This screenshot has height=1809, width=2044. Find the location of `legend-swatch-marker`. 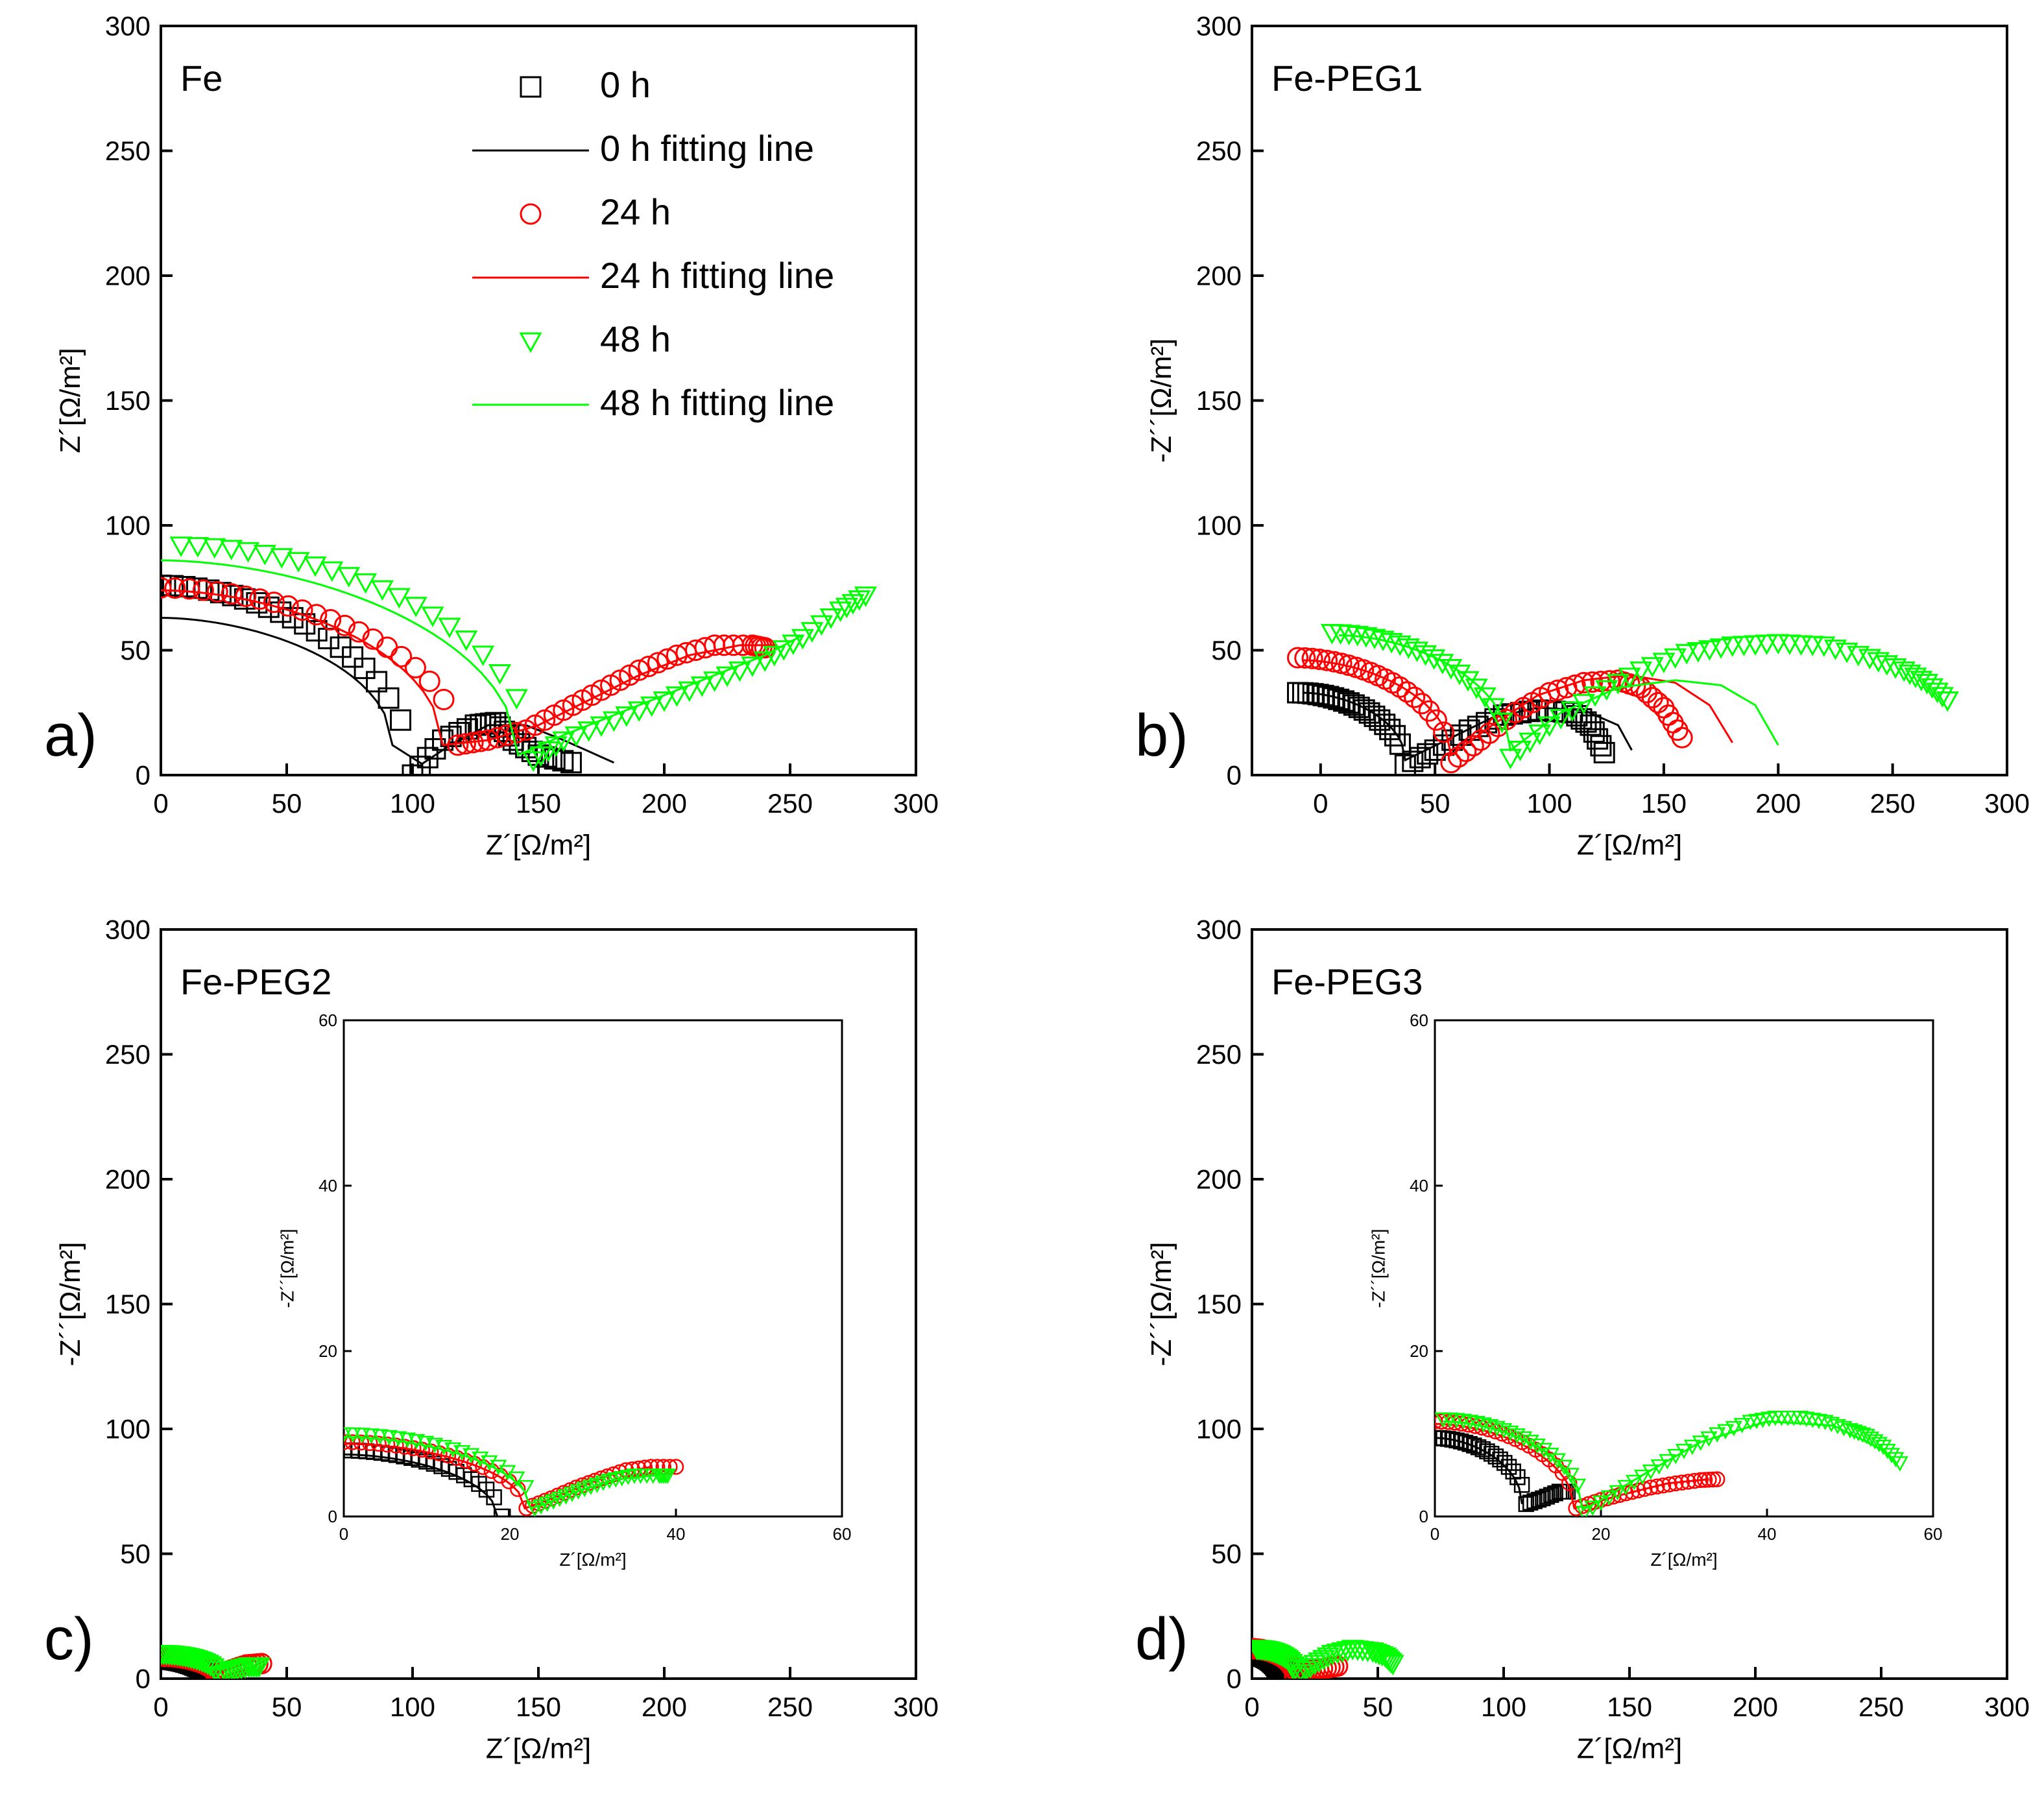

legend-swatch-marker is located at coordinates (531, 214).